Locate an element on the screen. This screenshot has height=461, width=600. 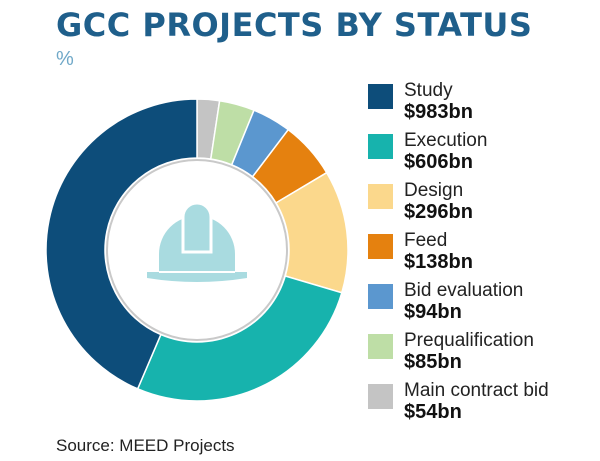
legend-label: Feed is located at coordinates (426, 240).